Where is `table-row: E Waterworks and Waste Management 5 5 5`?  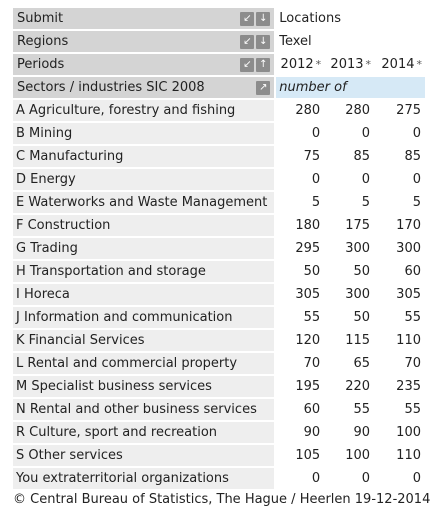
table-row: E Waterworks and Waste Management 5 5 5 is located at coordinates (219, 202).